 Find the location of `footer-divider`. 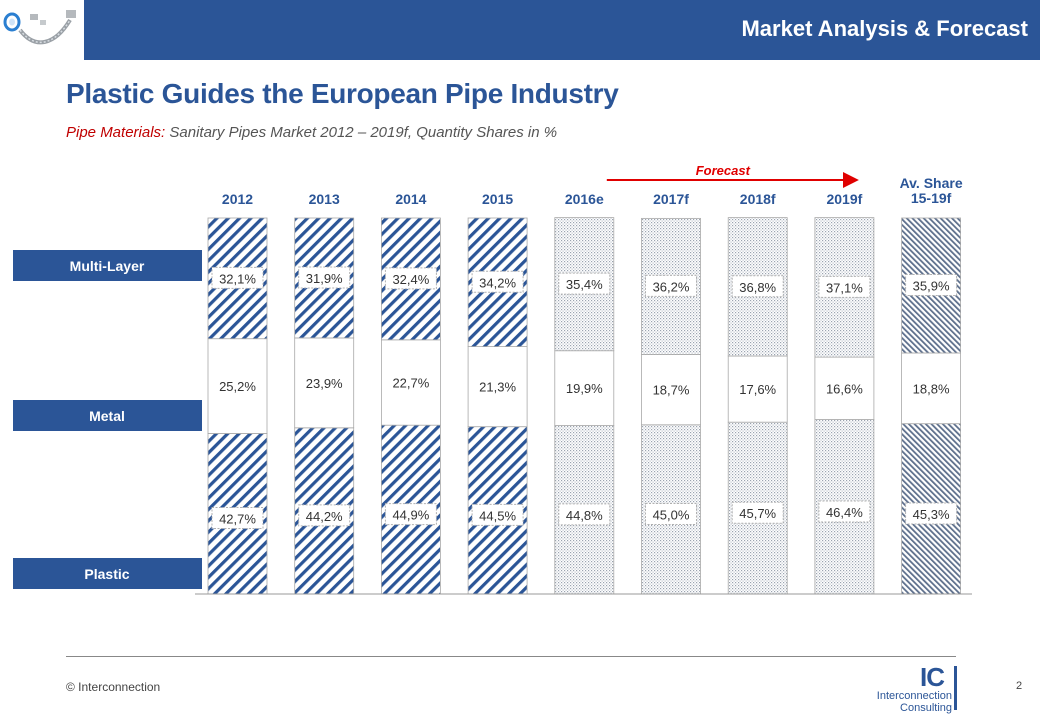

footer-divider is located at coordinates (511, 656).